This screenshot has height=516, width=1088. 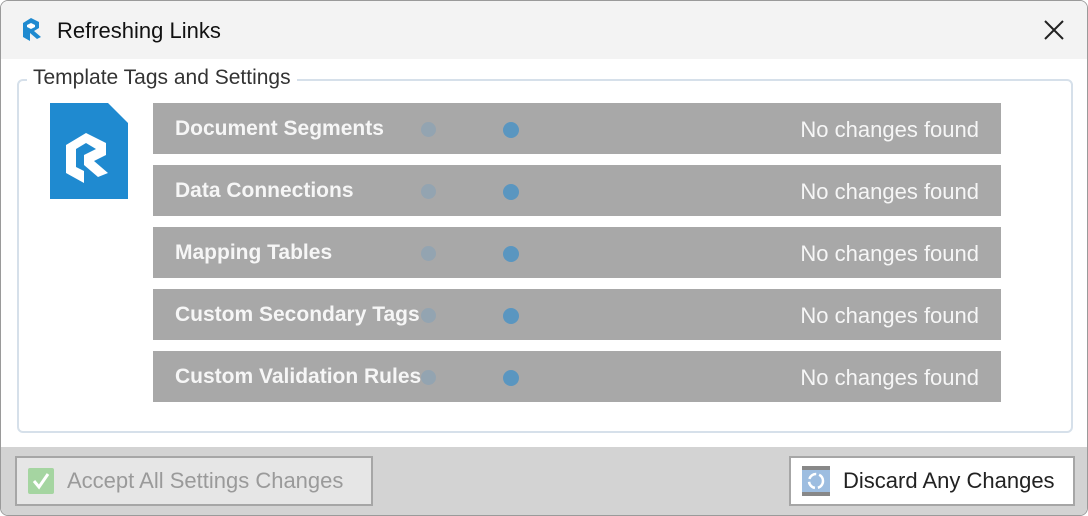 I want to click on discard-changes-label: Discard Any Changes, so click(x=949, y=480).